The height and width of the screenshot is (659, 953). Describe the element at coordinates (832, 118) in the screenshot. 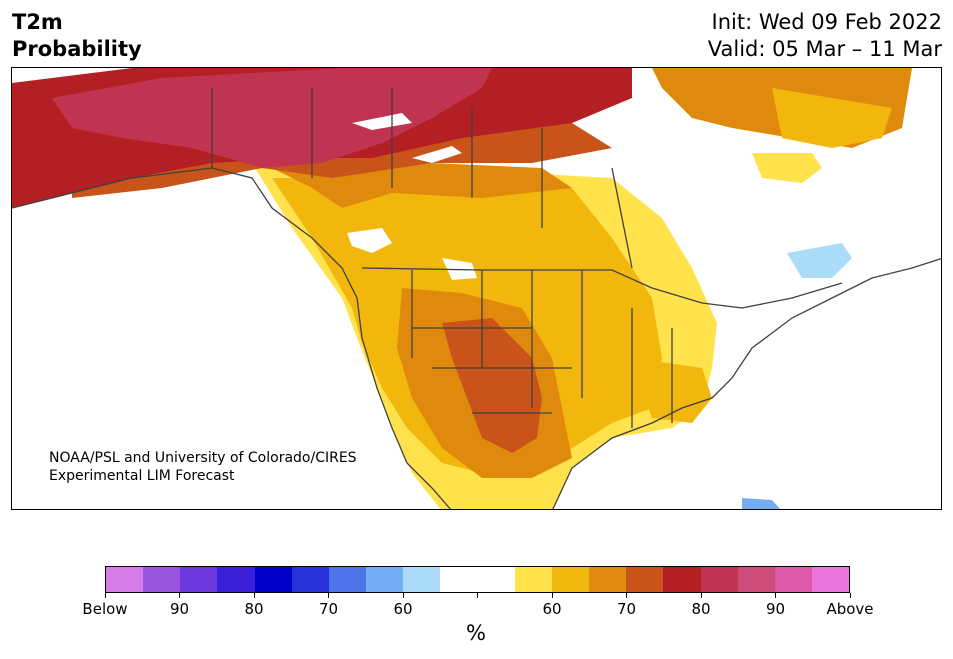

I see `region-northeast-gold` at that location.